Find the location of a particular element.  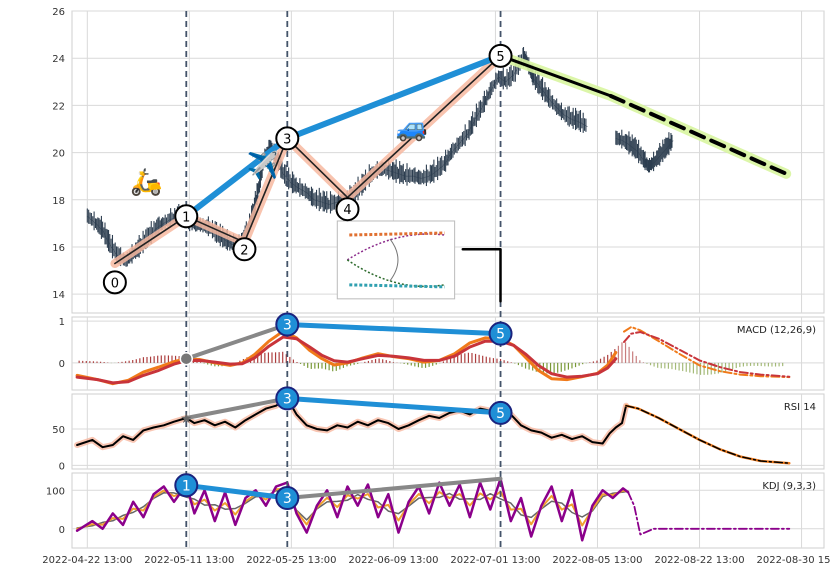

macd-wave-circle-1-text: 3 is located at coordinates (287, 326).